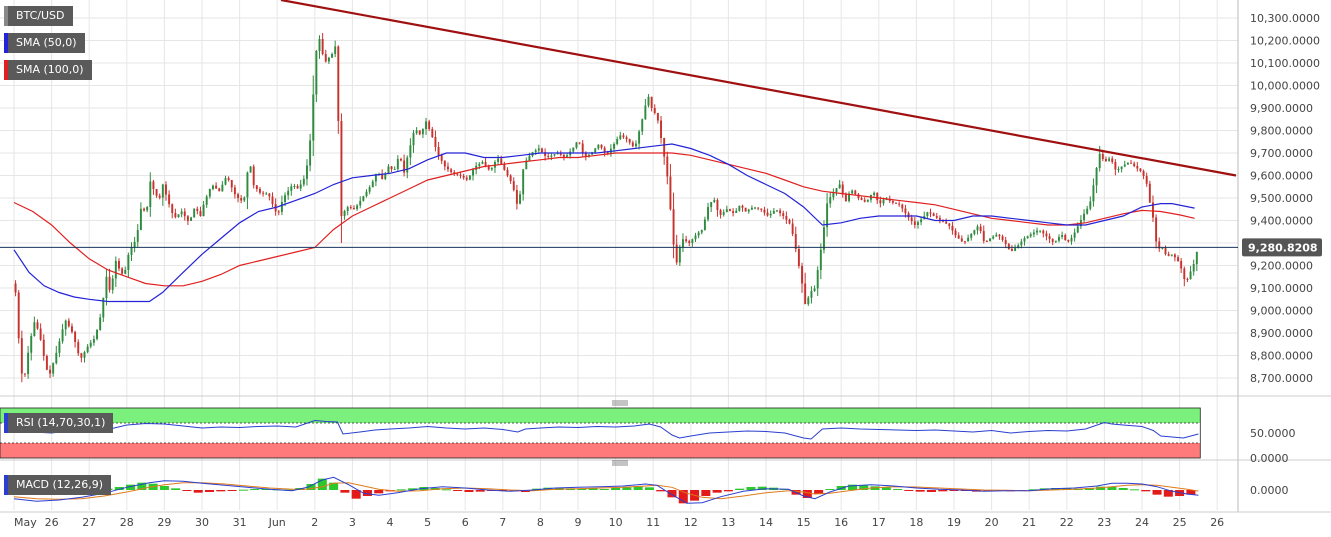 The height and width of the screenshot is (537, 1331). I want to click on legend-sma50: SMA (50,0), so click(44, 43).